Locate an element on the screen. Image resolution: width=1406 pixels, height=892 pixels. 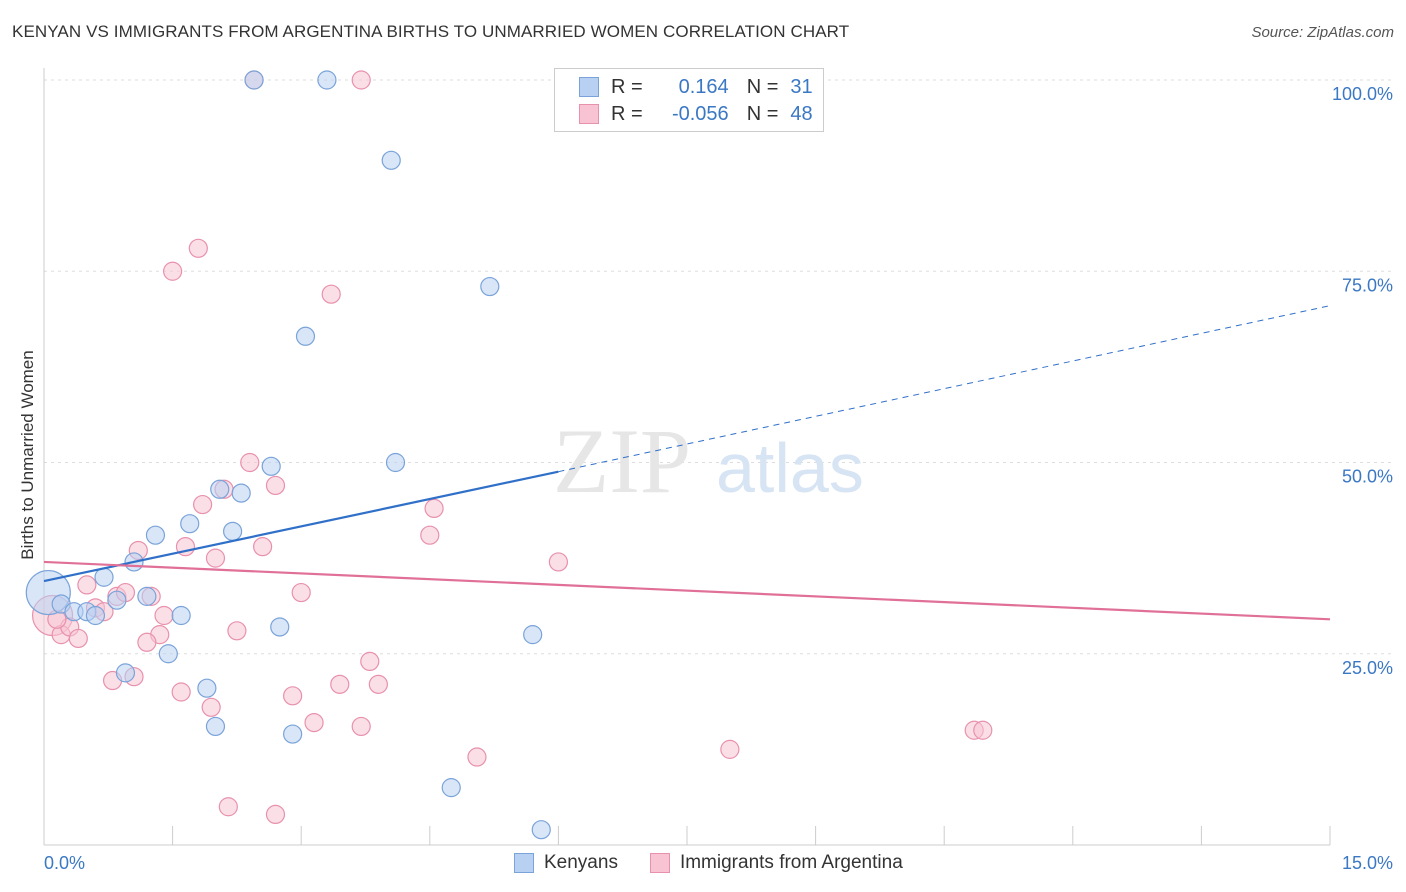
legend-swatch-blue is located at coordinates (589, 87).